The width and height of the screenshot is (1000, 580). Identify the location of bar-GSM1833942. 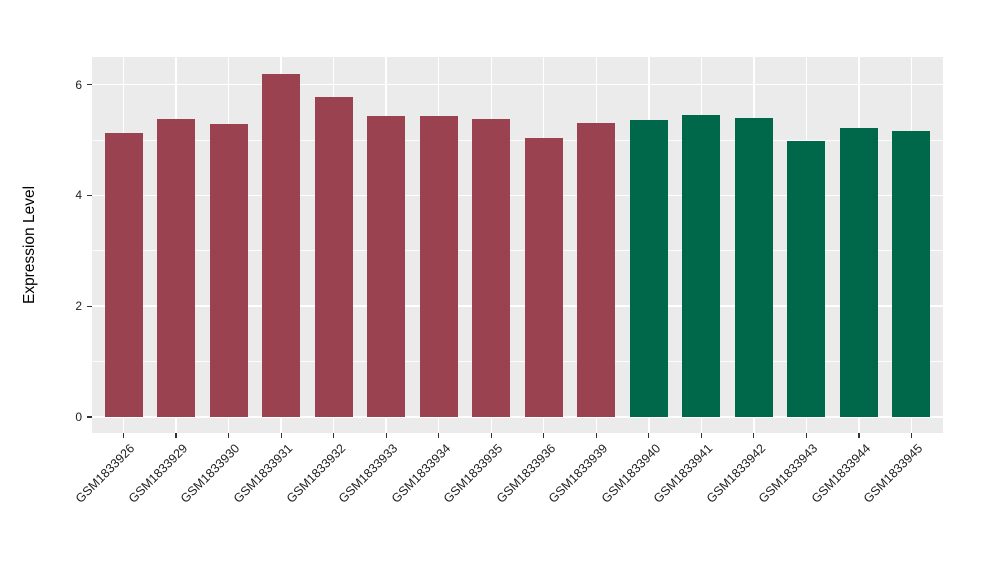
(753, 267).